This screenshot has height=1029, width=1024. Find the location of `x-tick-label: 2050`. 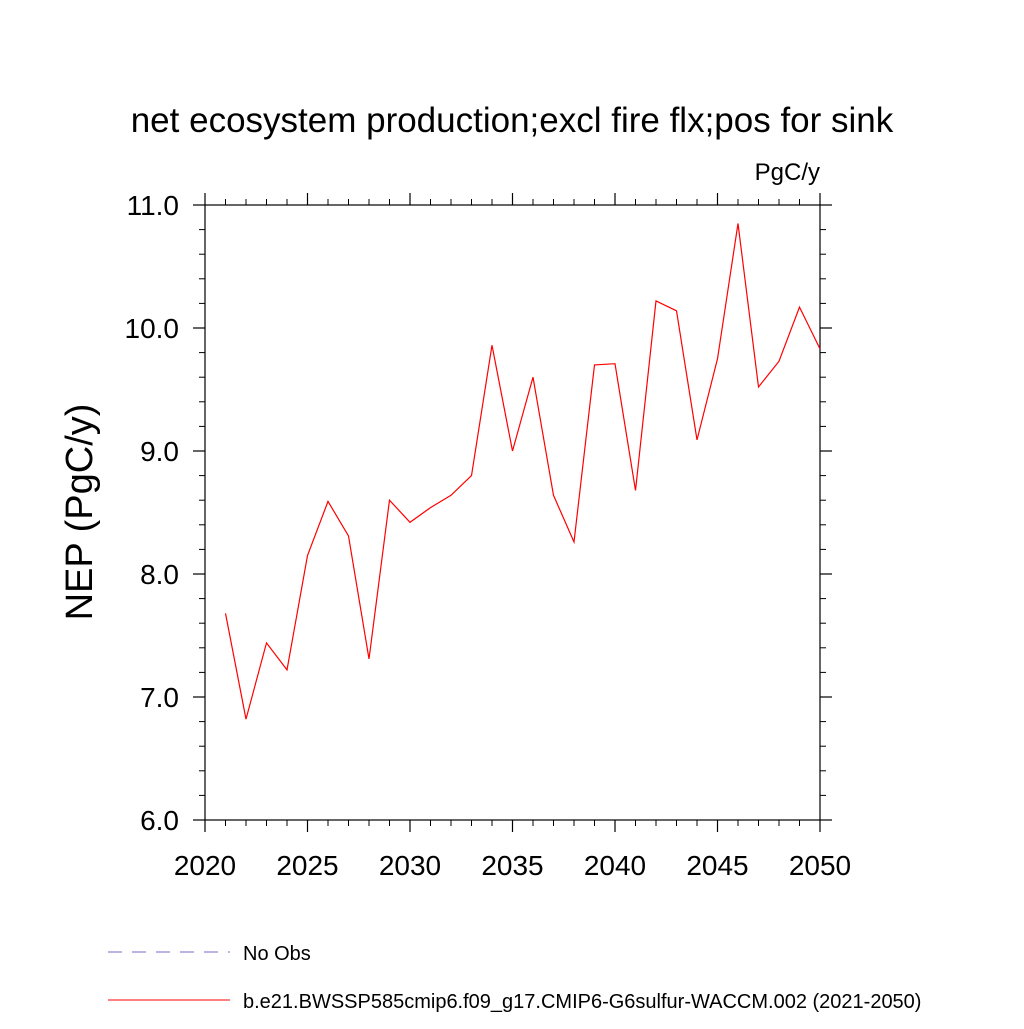

x-tick-label: 2050 is located at coordinates (820, 865).